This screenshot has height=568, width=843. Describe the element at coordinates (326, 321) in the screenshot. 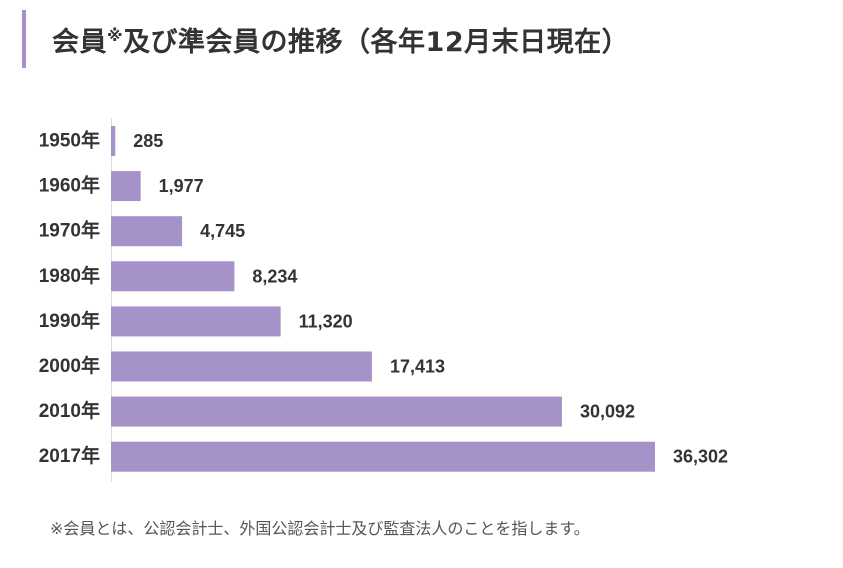

I see `value-label: 11,320` at that location.